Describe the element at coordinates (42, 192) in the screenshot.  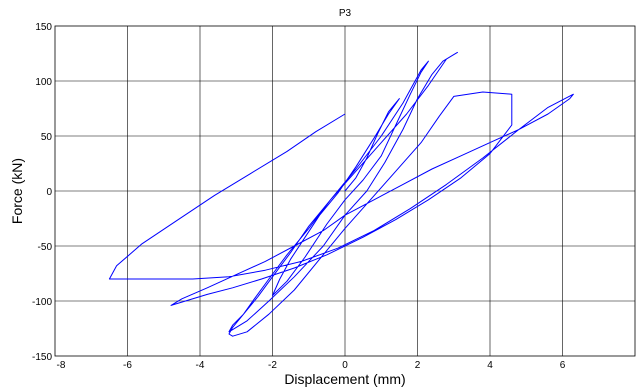
I see `y-axis-ticks: -150 -100 -50 0 50 100 150` at that location.